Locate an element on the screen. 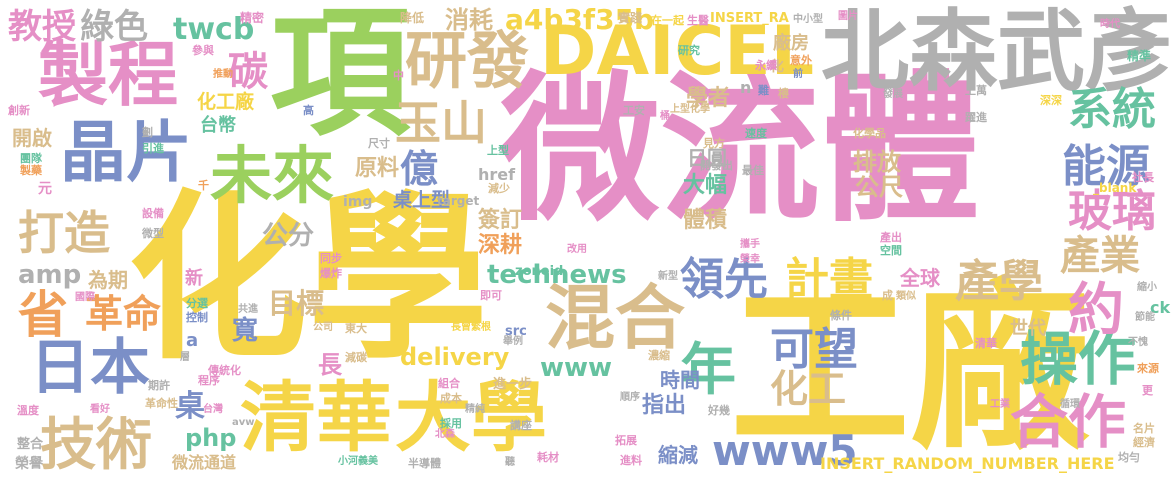 This screenshot has height=482, width=1175. word: 項 is located at coordinates (340, 78).